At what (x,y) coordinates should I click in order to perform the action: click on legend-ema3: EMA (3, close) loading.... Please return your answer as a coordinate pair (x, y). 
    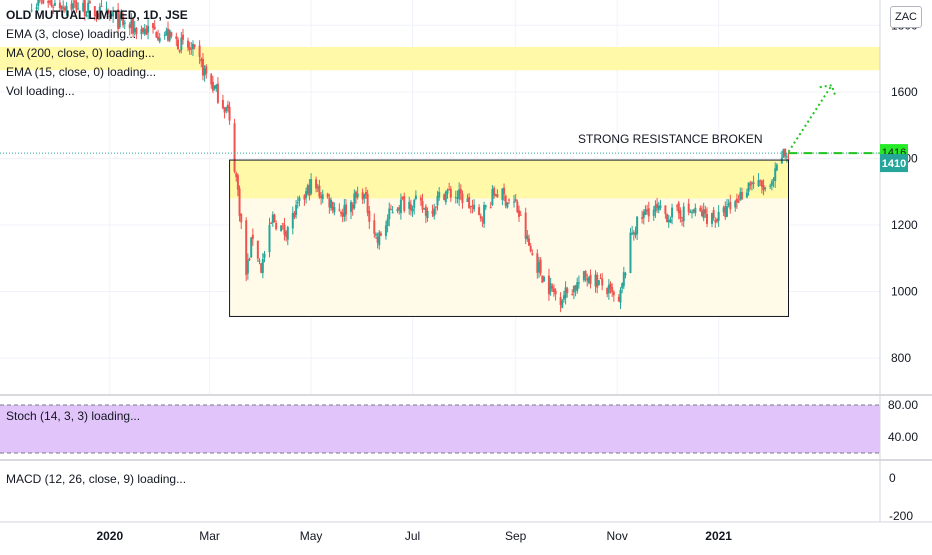
    Looking at the image, I should click on (97, 34).